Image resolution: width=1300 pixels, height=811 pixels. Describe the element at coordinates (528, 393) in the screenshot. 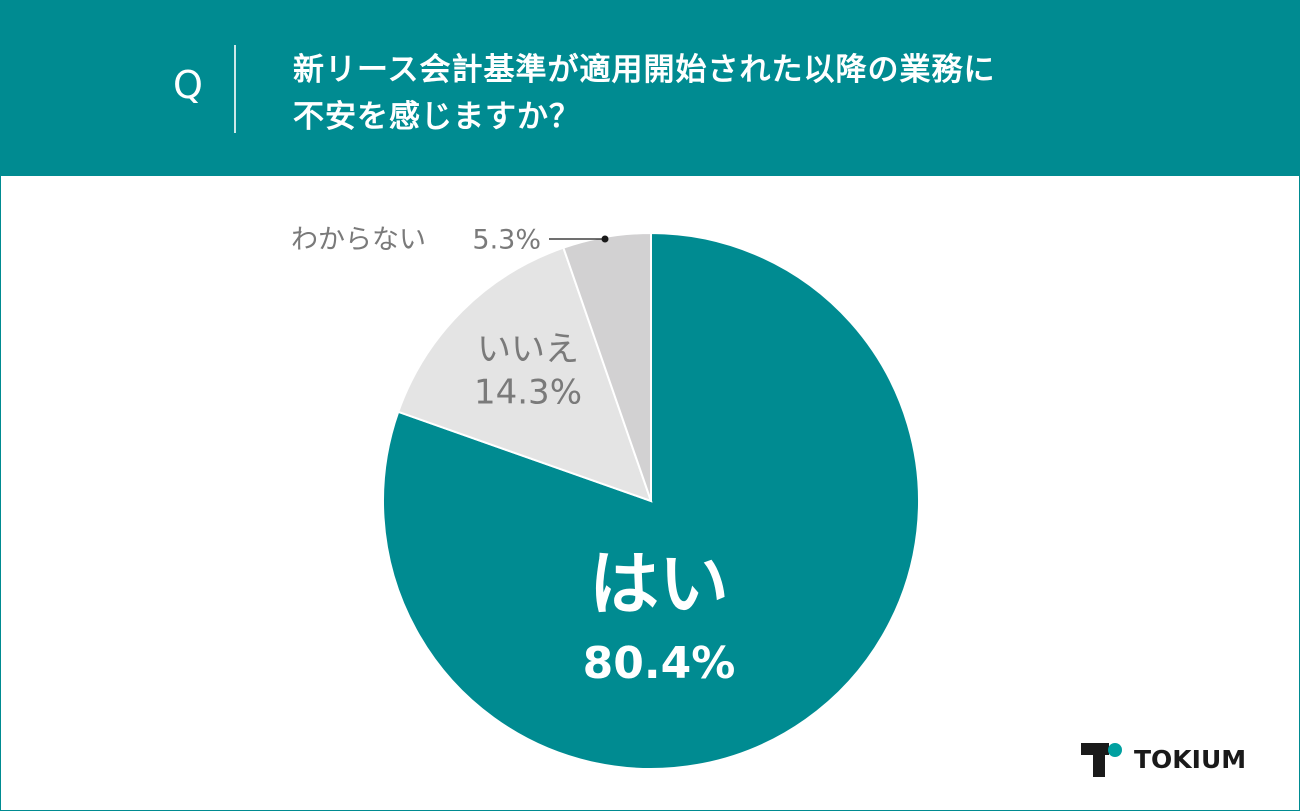

I see `value-label: 14.3%` at that location.